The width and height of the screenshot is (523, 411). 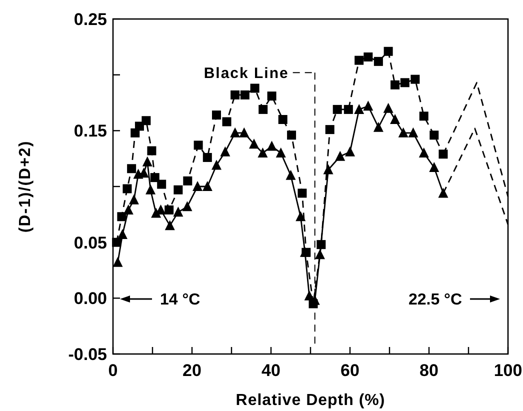 I want to click on ref-line-label: Black Line, so click(x=246, y=73).